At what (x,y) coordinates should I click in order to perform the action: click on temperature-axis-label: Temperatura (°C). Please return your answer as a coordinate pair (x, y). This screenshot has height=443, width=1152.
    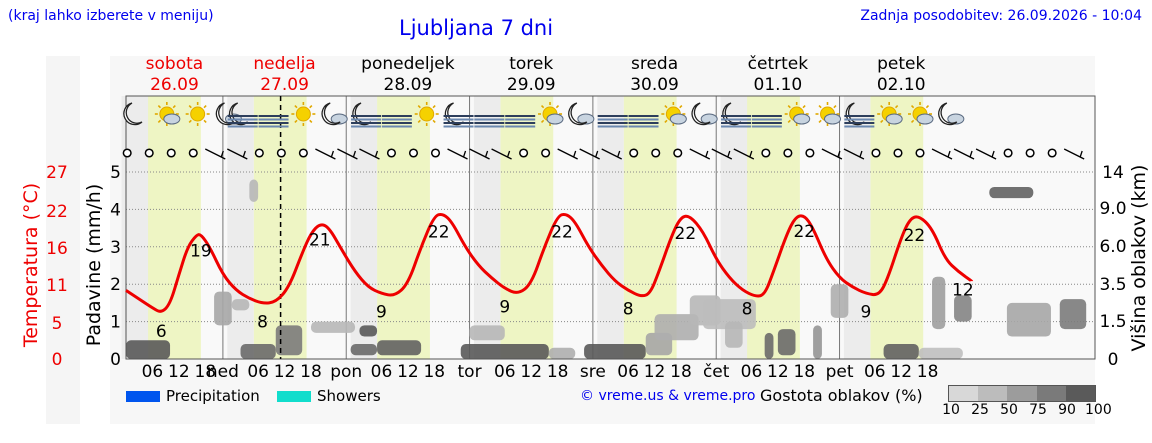
    Looking at the image, I should click on (31, 265).